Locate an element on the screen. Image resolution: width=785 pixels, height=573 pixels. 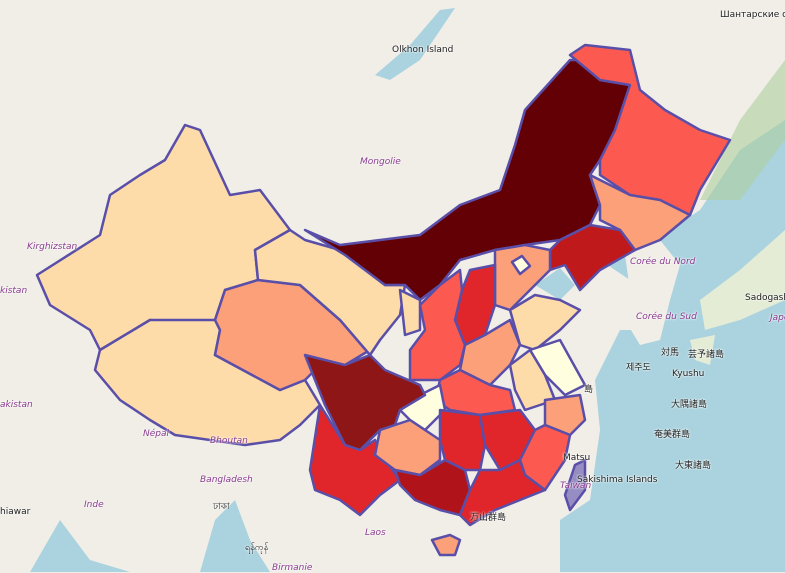
map-label-shantar: Шантарские ос is located at coordinates (752, 15).